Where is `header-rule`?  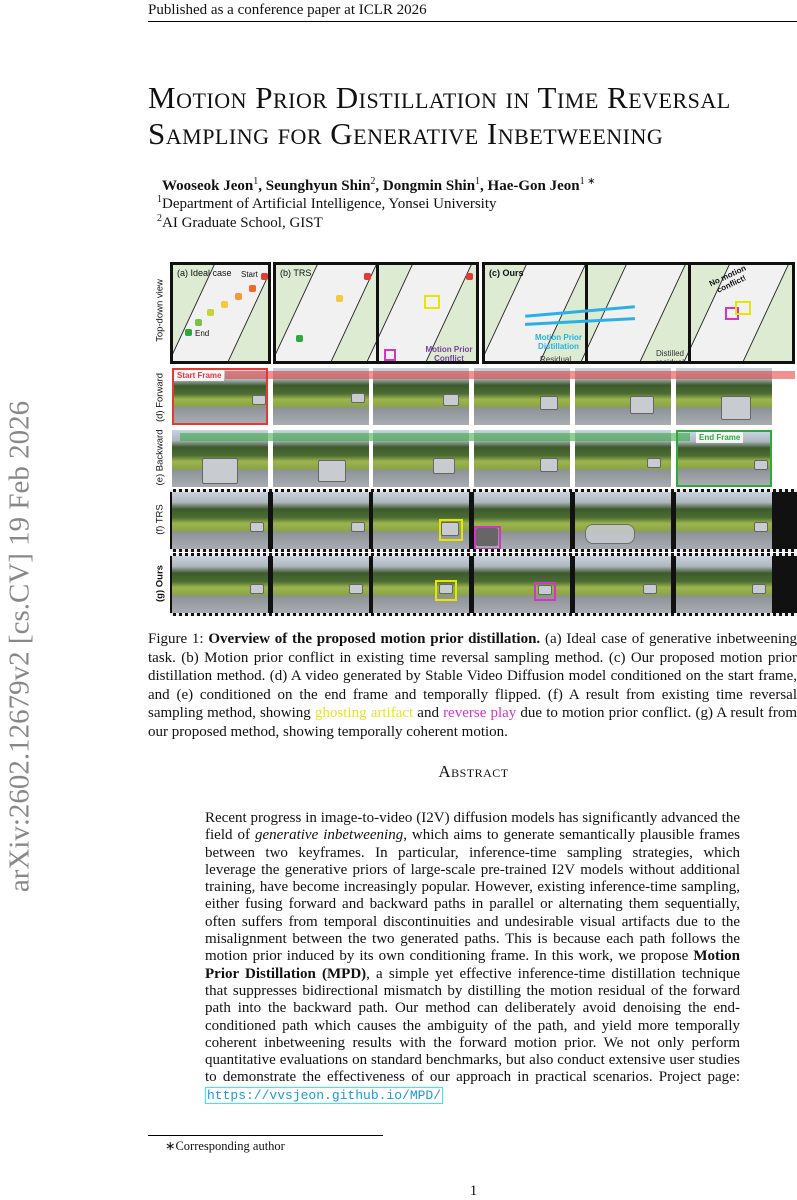 header-rule is located at coordinates (472, 21).